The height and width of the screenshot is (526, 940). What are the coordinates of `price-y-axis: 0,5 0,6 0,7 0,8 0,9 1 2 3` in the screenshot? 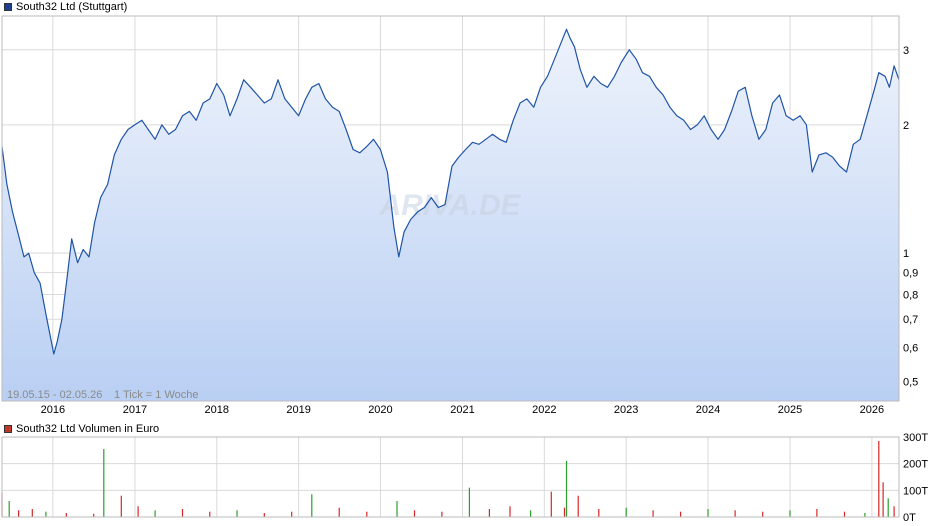 It's located at (910, 217).